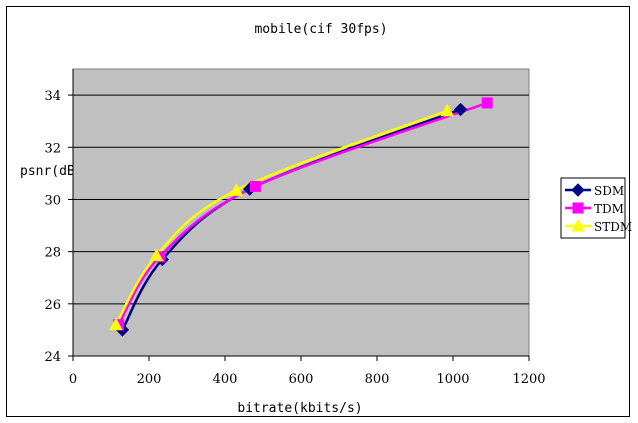  What do you see at coordinates (299, 408) in the screenshot?
I see `x-axis-label: bitrate(kbits/s)` at bounding box center [299, 408].